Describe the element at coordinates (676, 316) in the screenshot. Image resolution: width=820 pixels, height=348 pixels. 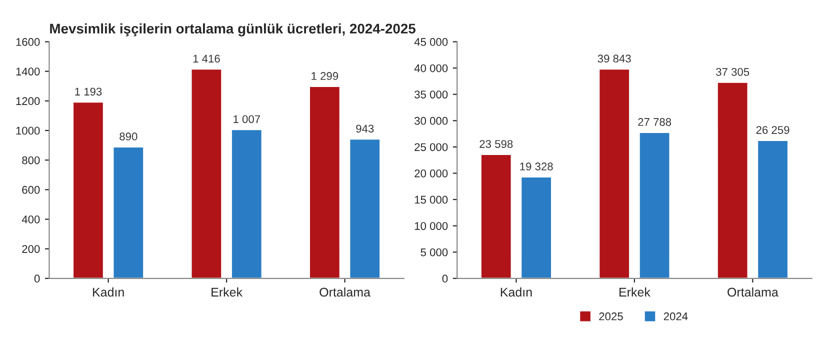
I see `legend-label: 2024` at that location.